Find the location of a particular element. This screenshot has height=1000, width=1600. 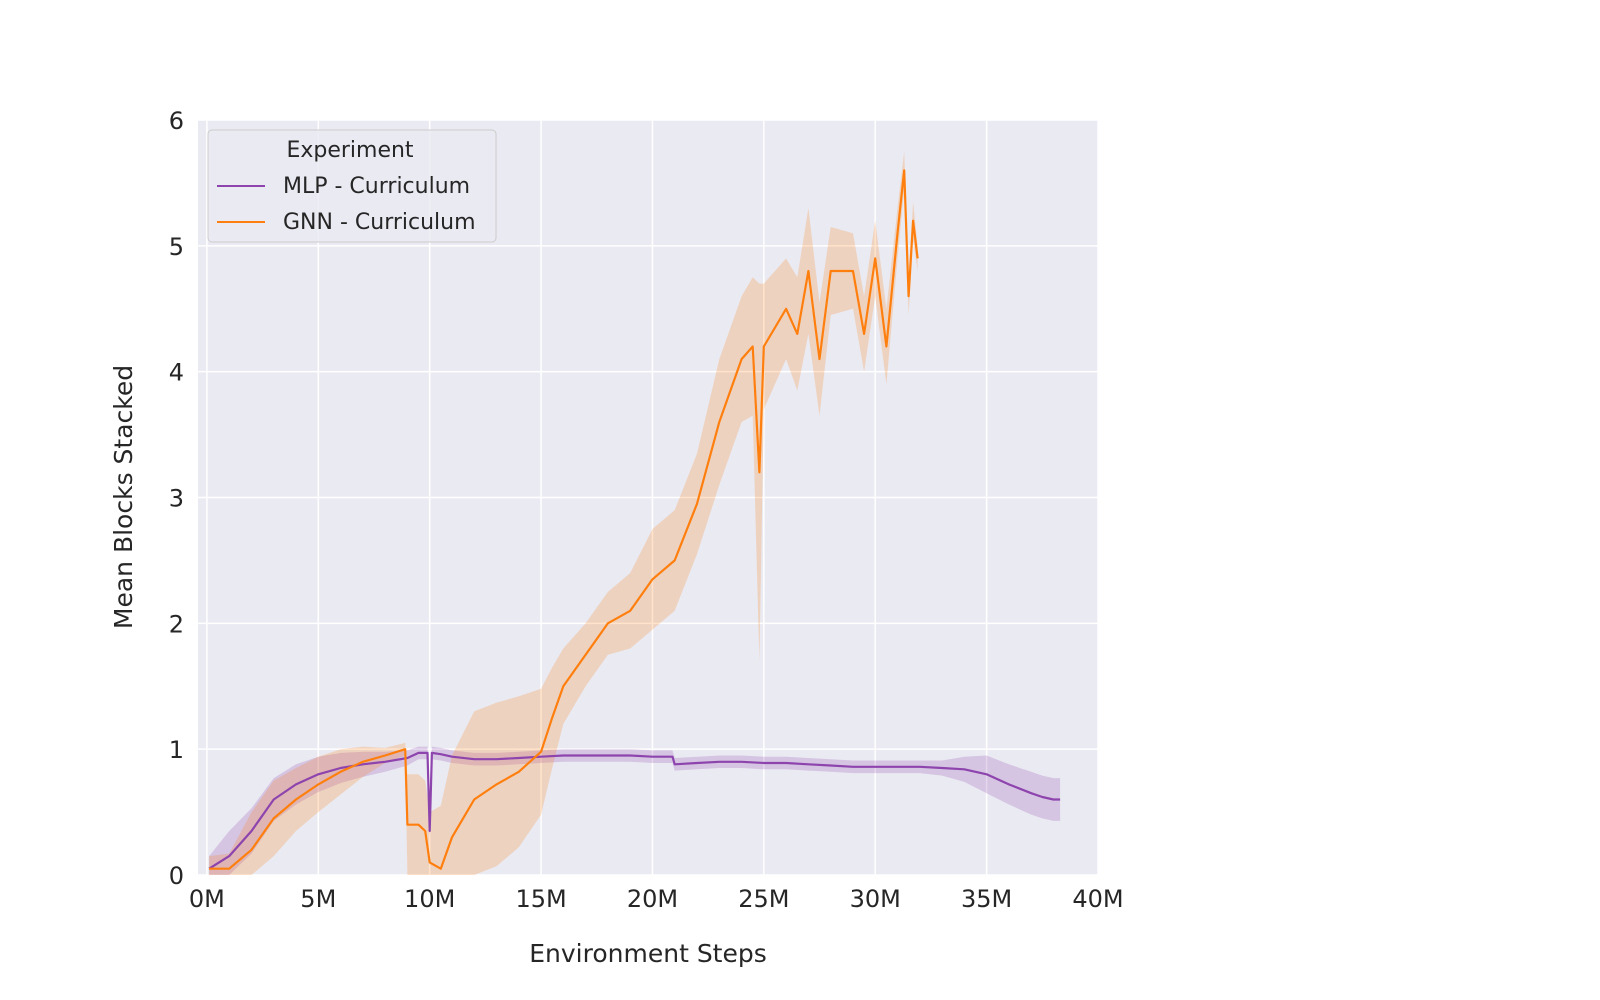

legend-box is located at coordinates (352, 186).